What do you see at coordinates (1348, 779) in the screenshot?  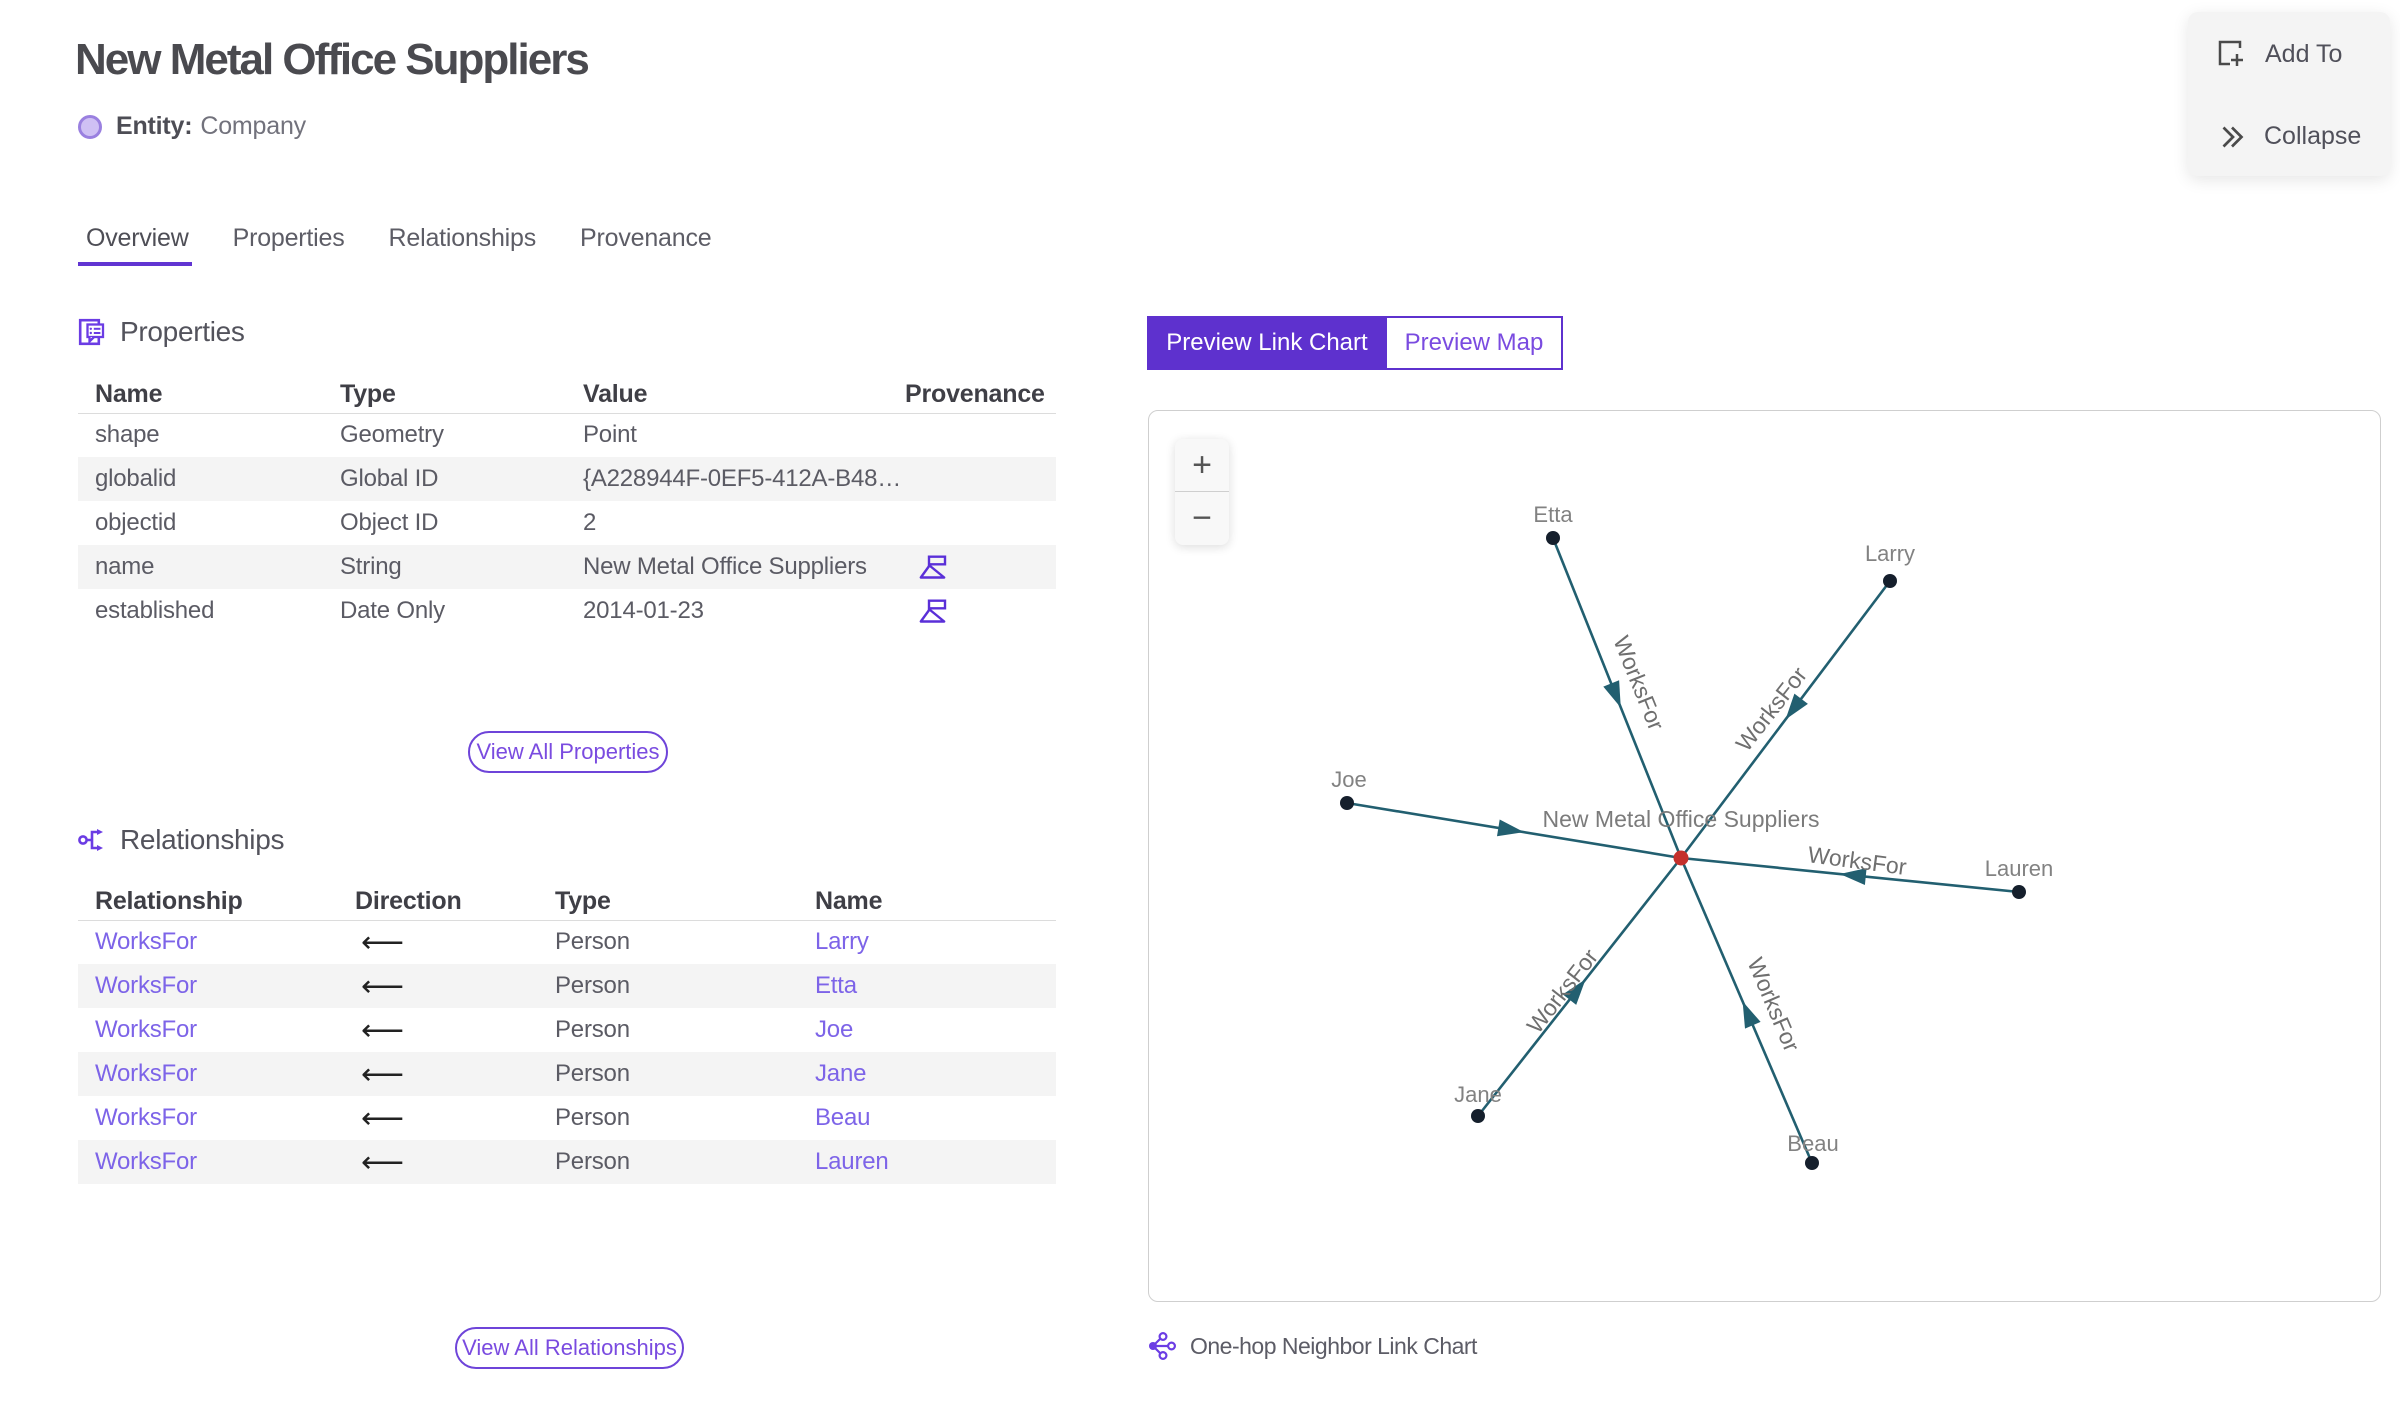 I see `svg-text: Joe` at bounding box center [1348, 779].